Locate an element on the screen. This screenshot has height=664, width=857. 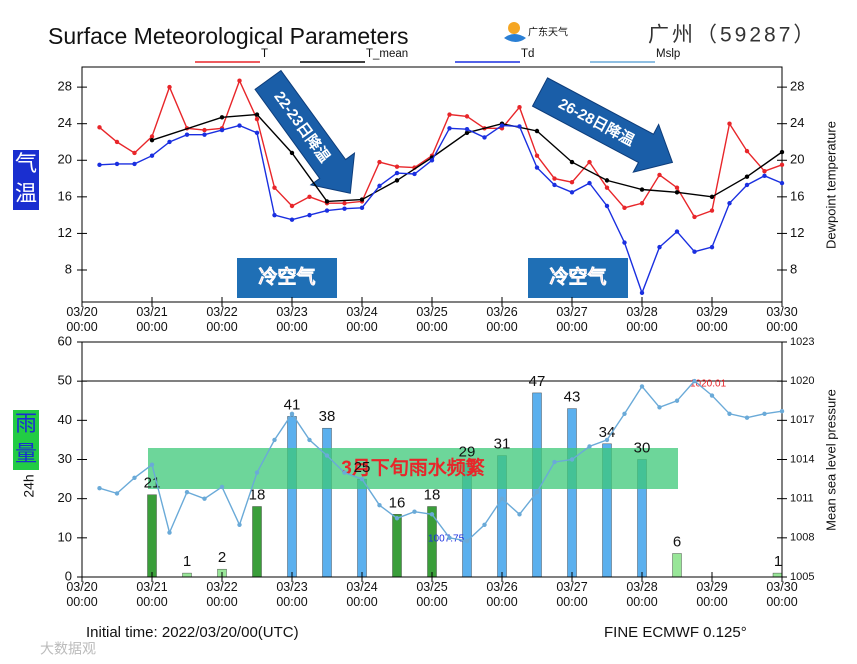
bar-label: 6 is located at coordinates (677, 541).